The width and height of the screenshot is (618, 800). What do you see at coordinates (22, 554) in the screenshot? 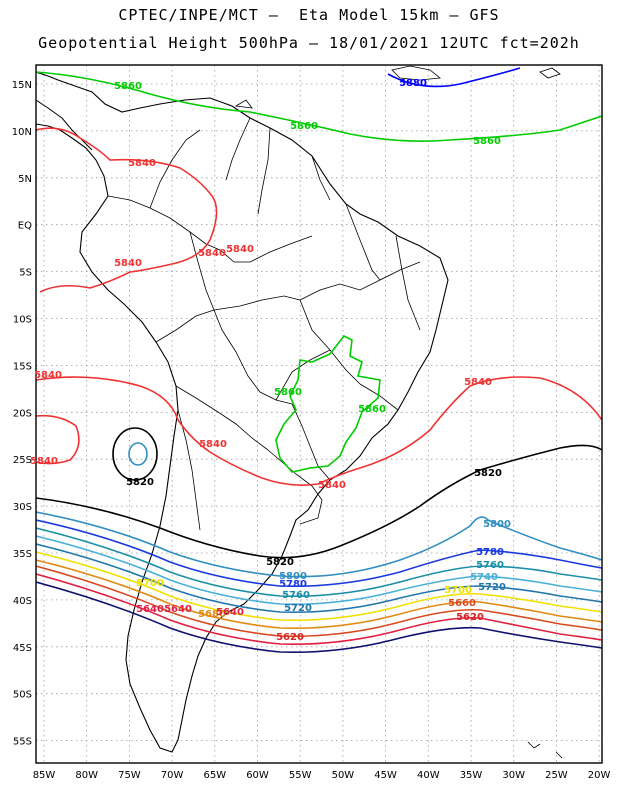
I see `lat-tick-label: 35S` at bounding box center [22, 554].